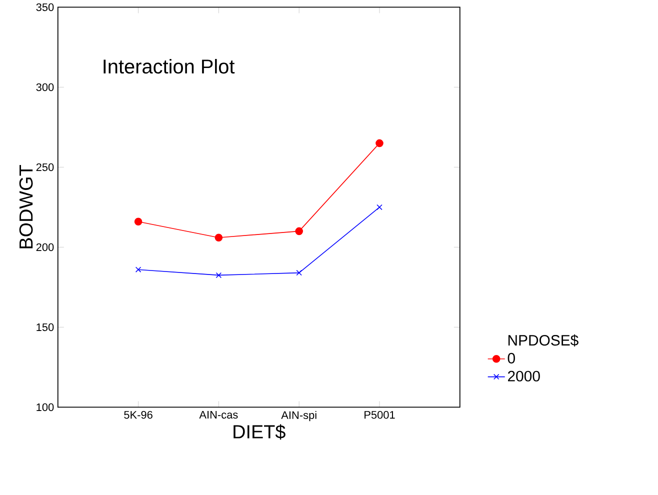 This screenshot has height=495, width=658. I want to click on x-tick-label: P5001, so click(379, 414).